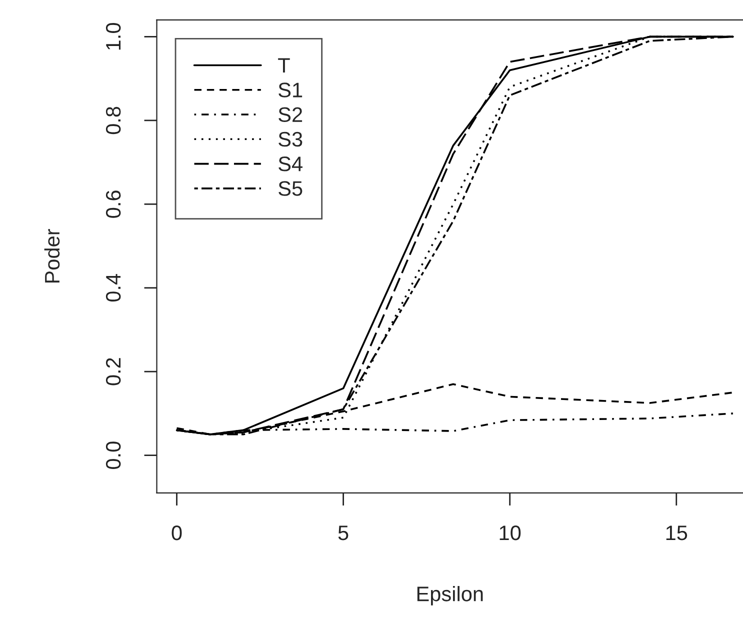  What do you see at coordinates (113, 36) in the screenshot?
I see `y-tick-label: 1.0` at bounding box center [113, 36].